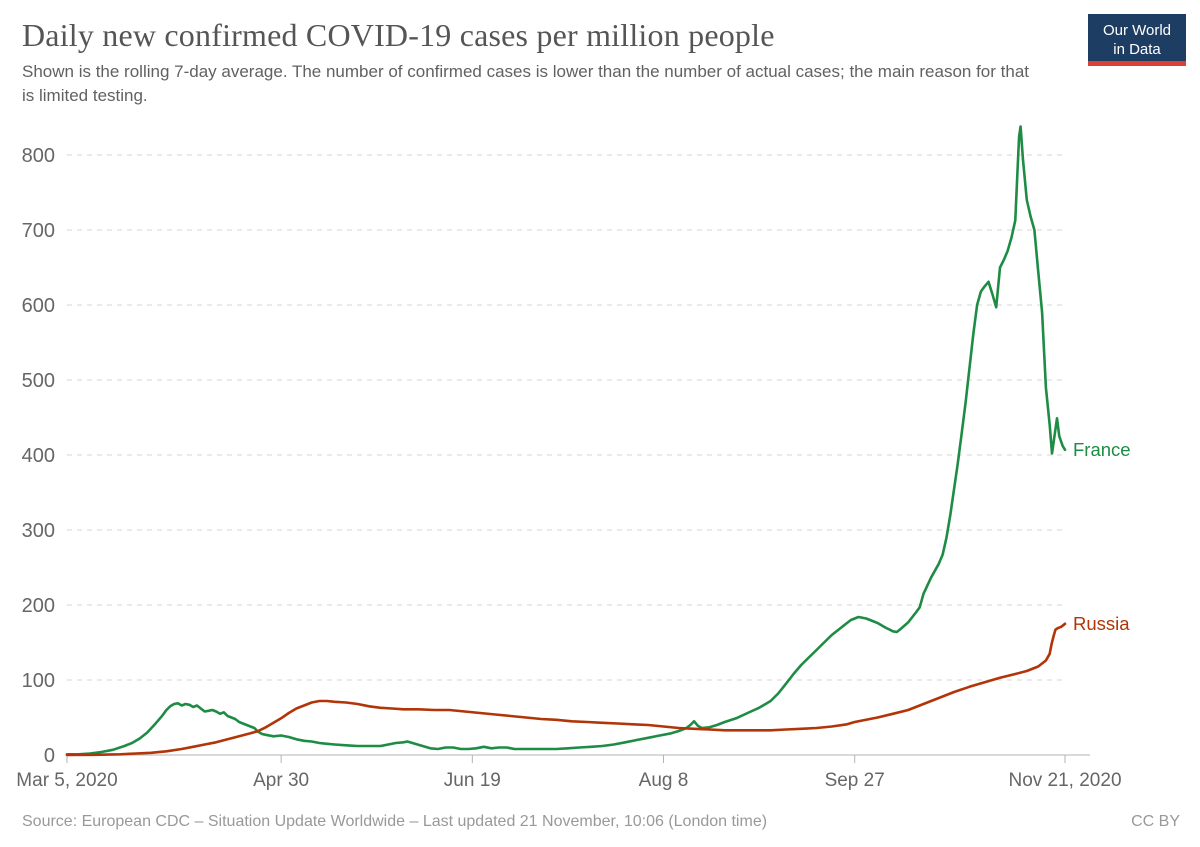 This screenshot has width=1200, height=847. I want to click on x-axis-tick-label: Mar 5, 2020, so click(66, 780).